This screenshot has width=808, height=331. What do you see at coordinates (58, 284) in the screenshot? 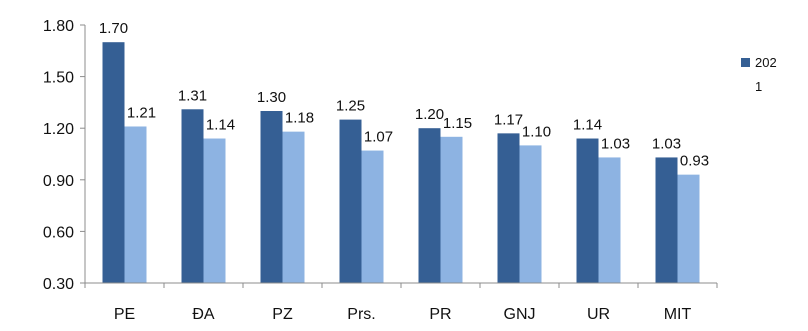
I see `y-tick-label: 0.30` at bounding box center [58, 284].